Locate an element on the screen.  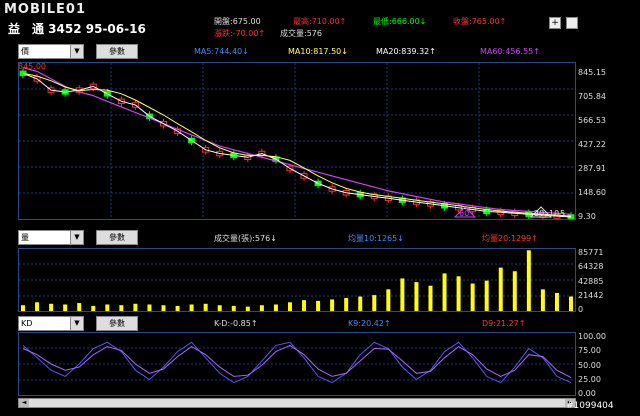
price-select-value: 價 is located at coordinates (25, 51).